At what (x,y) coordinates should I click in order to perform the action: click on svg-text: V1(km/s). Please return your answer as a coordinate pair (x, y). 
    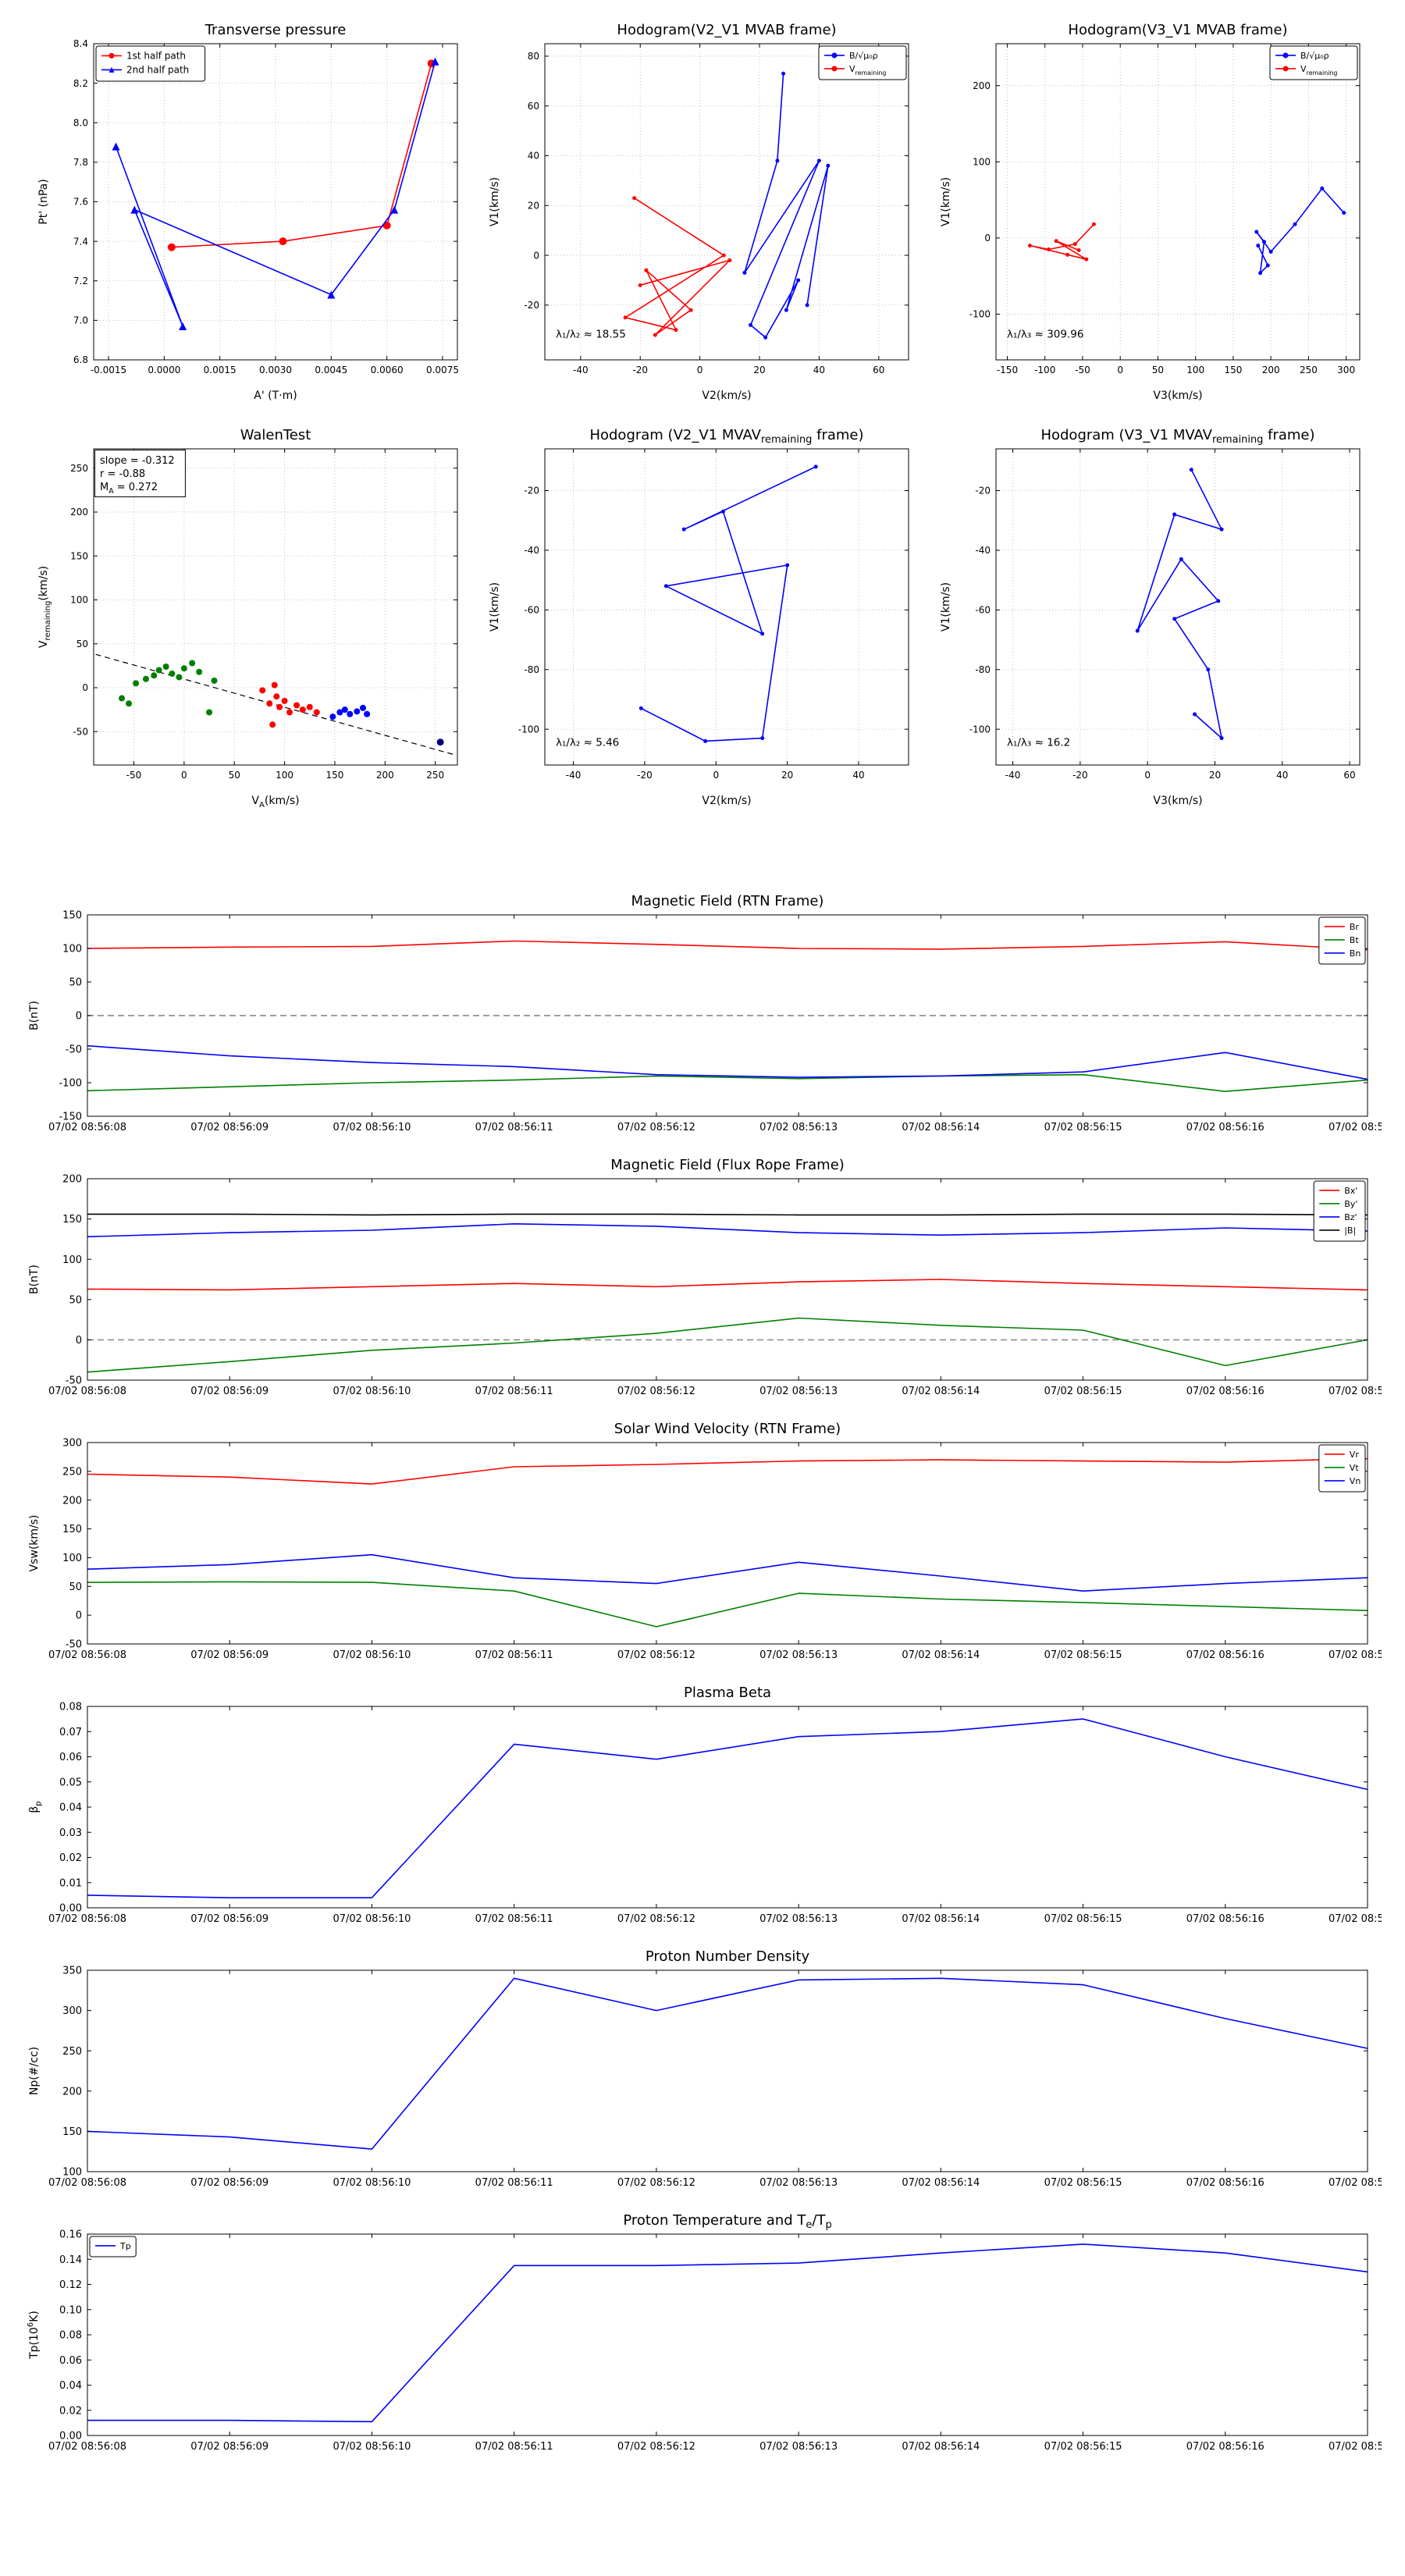
    Looking at the image, I should click on (946, 201).